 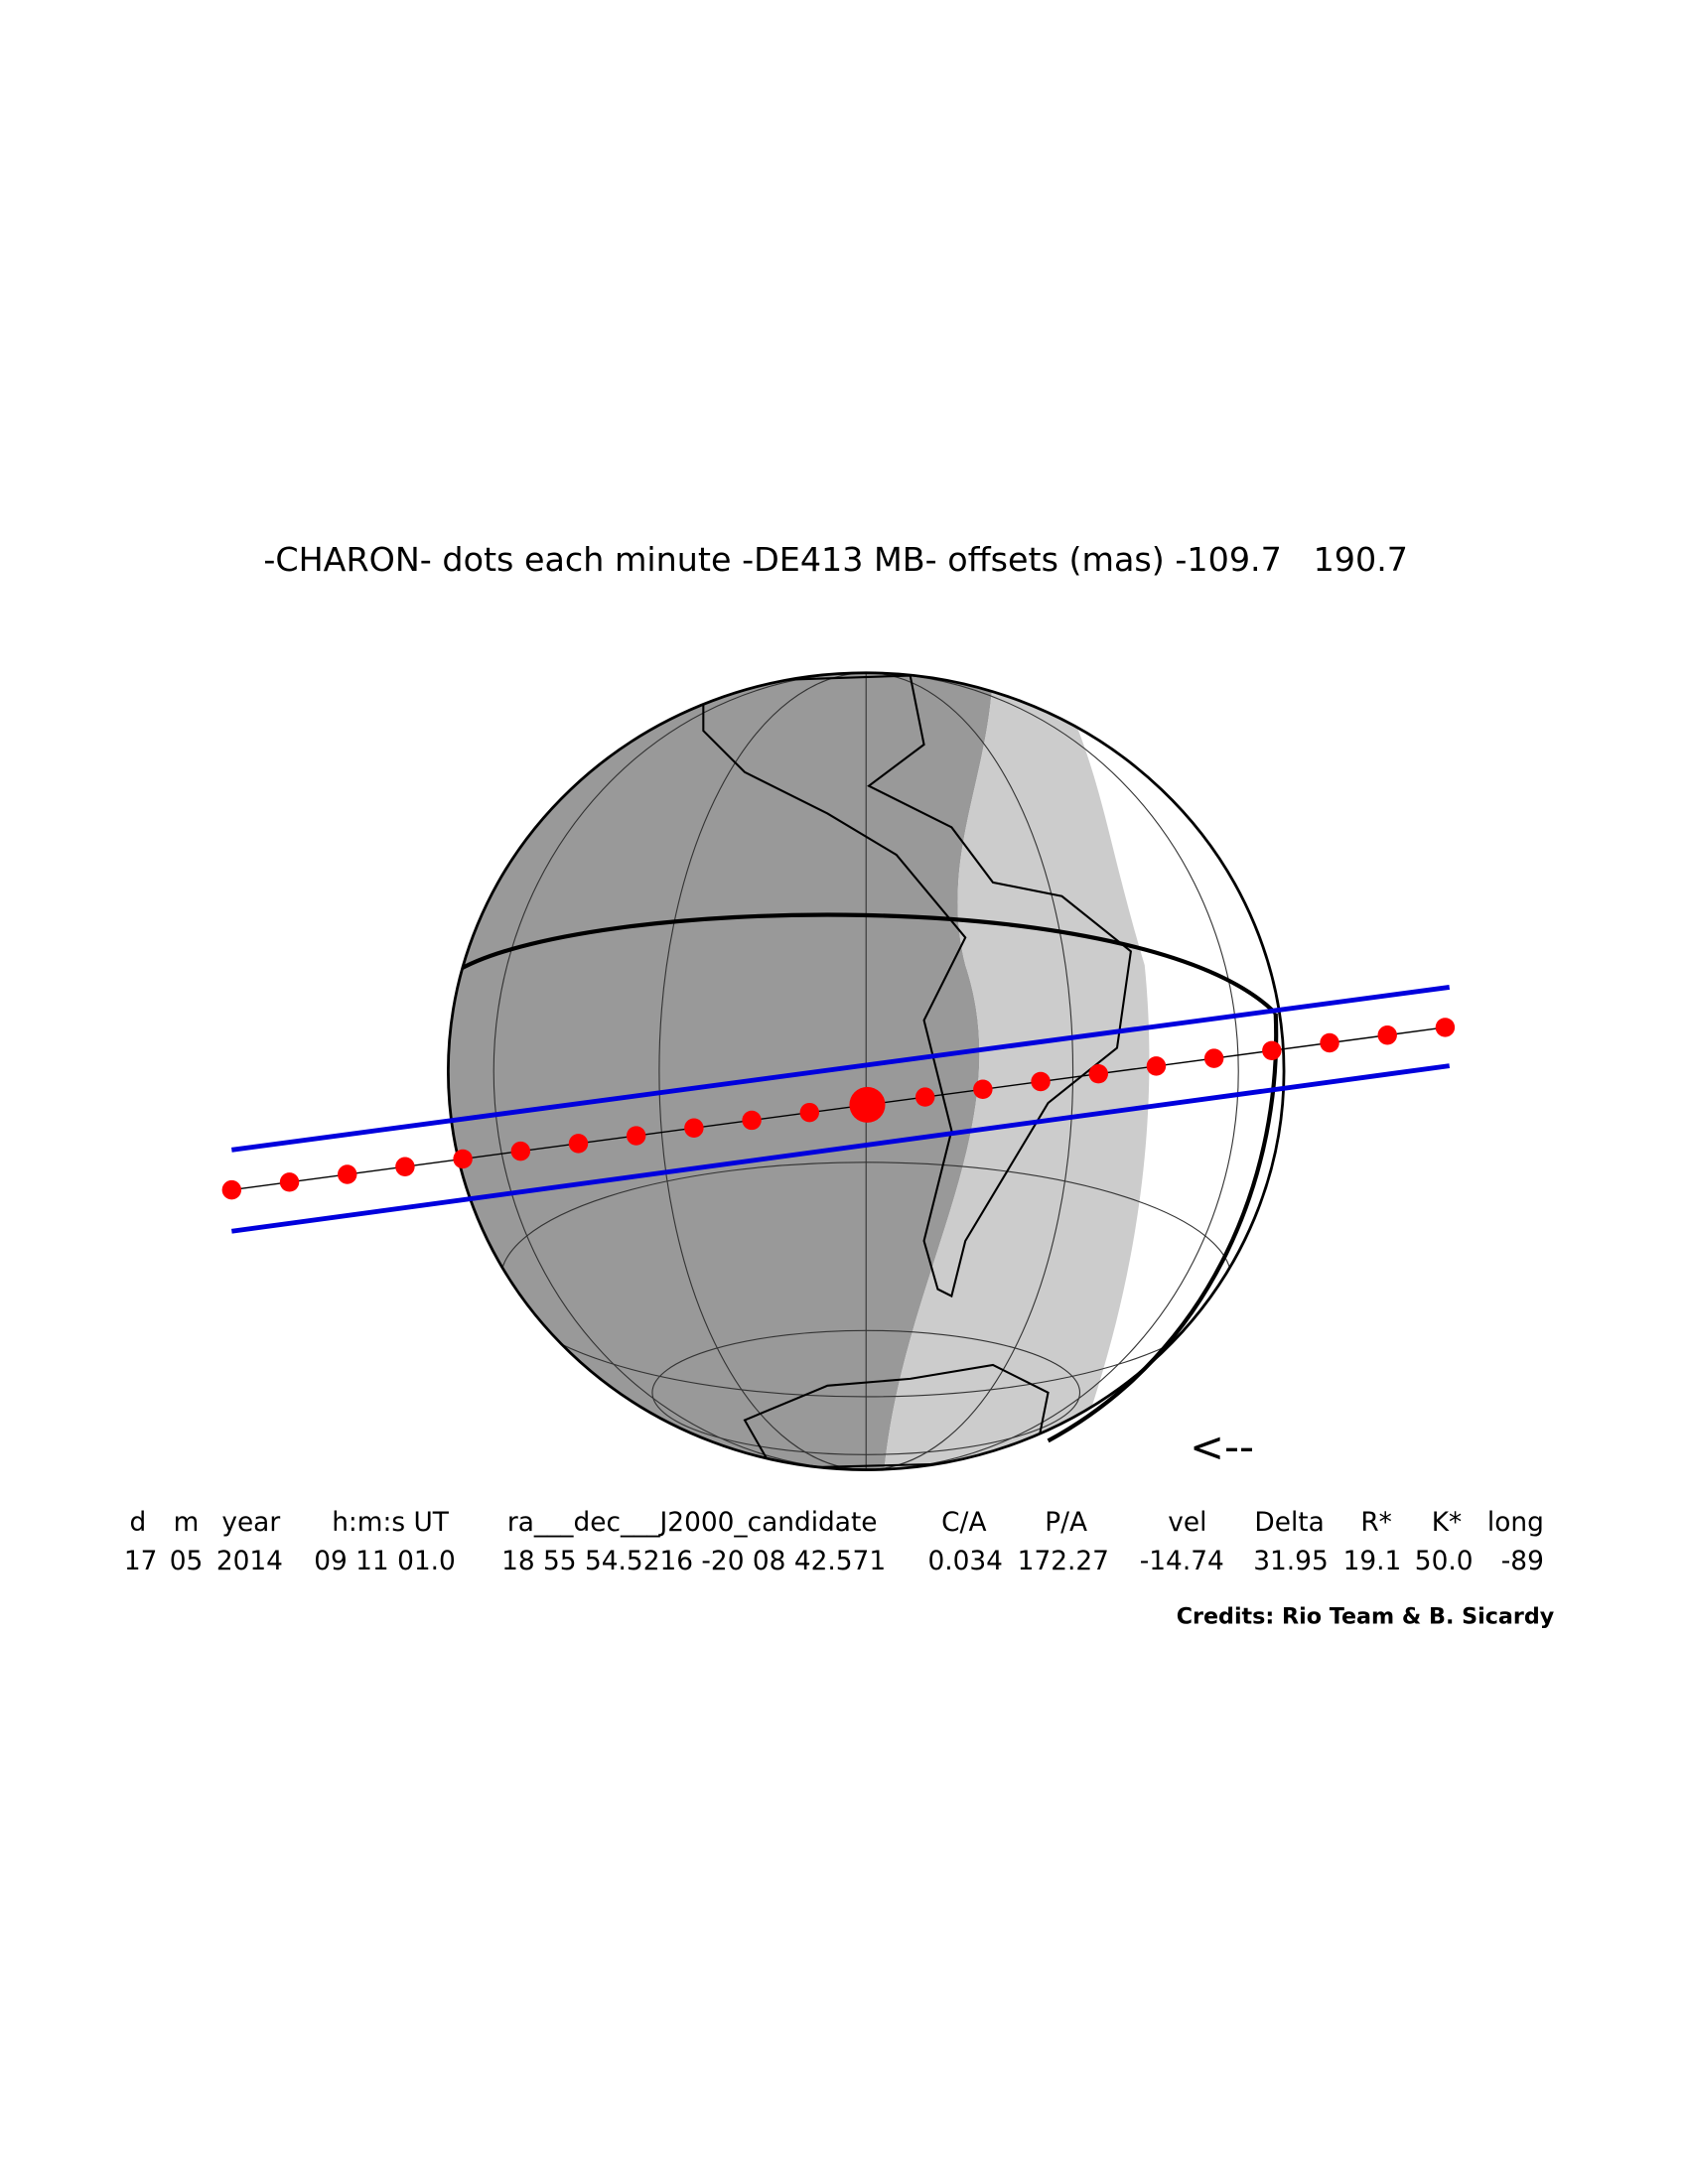 I want to click on column-header: Delta, so click(x=1289, y=1523).